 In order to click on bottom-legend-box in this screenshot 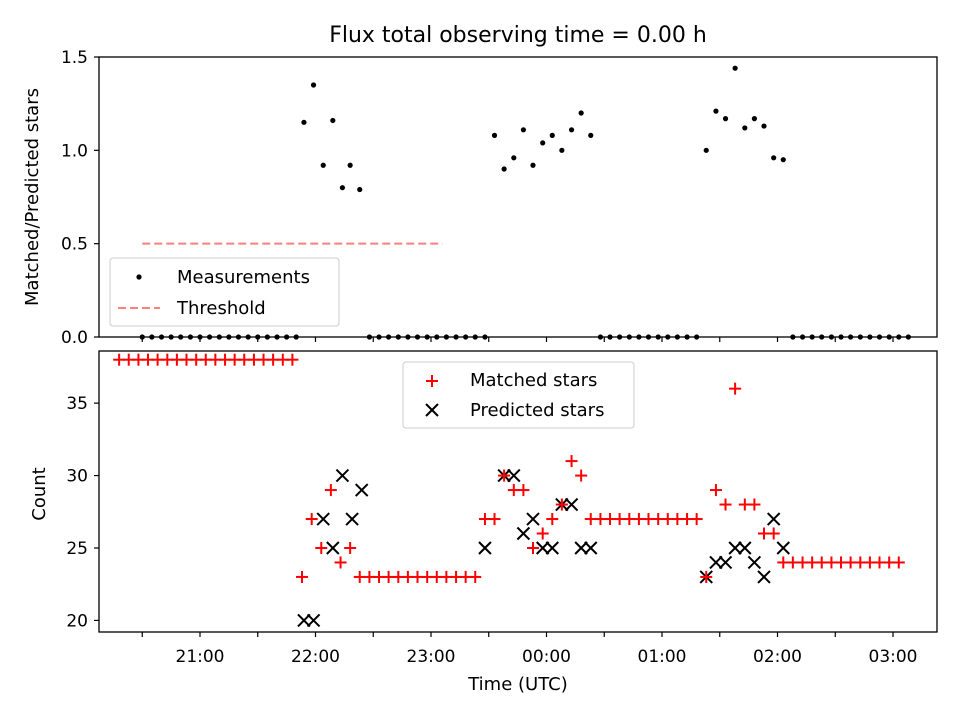, I will do `click(518, 395)`.